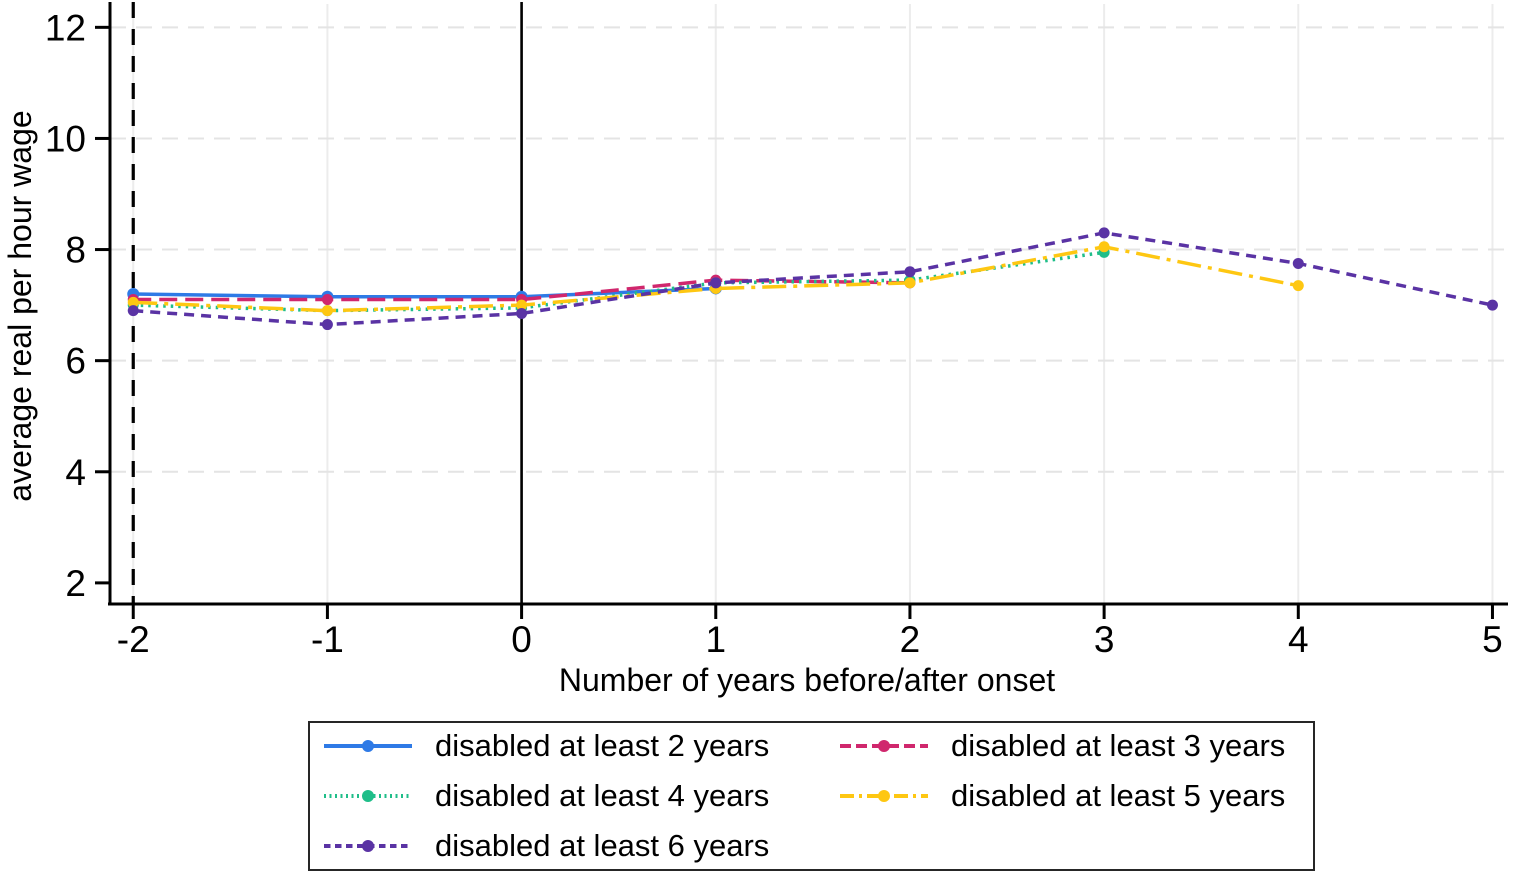 This screenshot has width=1517, height=882. Describe the element at coordinates (602, 745) in the screenshot. I see `legend-label: disabled at least 2 years` at that location.